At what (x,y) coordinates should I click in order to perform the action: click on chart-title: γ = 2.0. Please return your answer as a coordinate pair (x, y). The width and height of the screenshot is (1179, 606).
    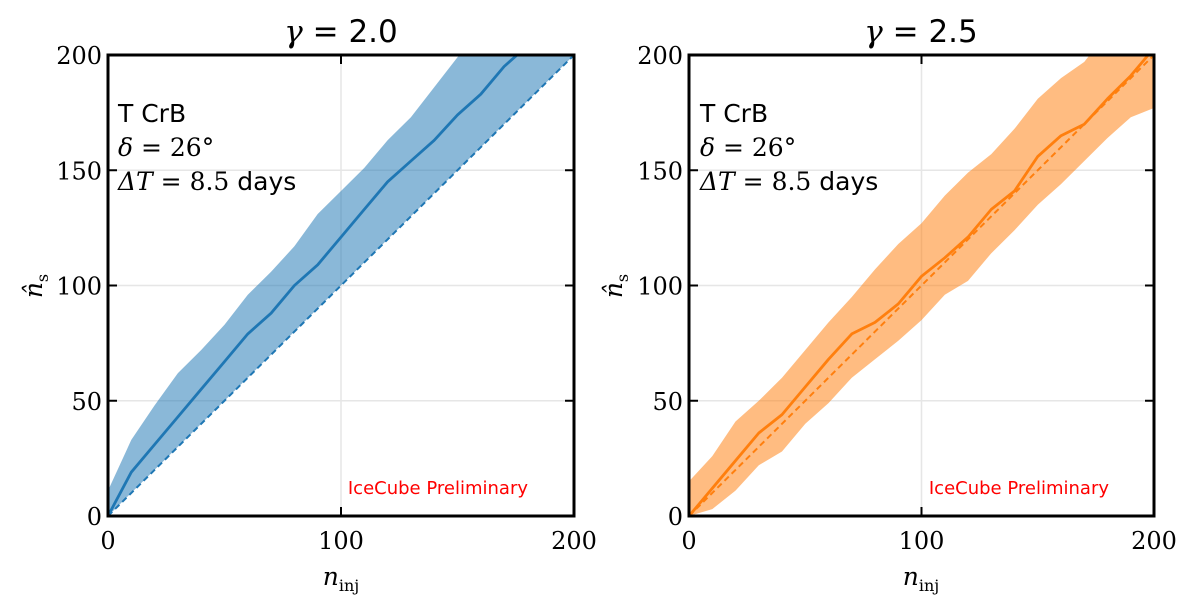
    Looking at the image, I should click on (341, 32).